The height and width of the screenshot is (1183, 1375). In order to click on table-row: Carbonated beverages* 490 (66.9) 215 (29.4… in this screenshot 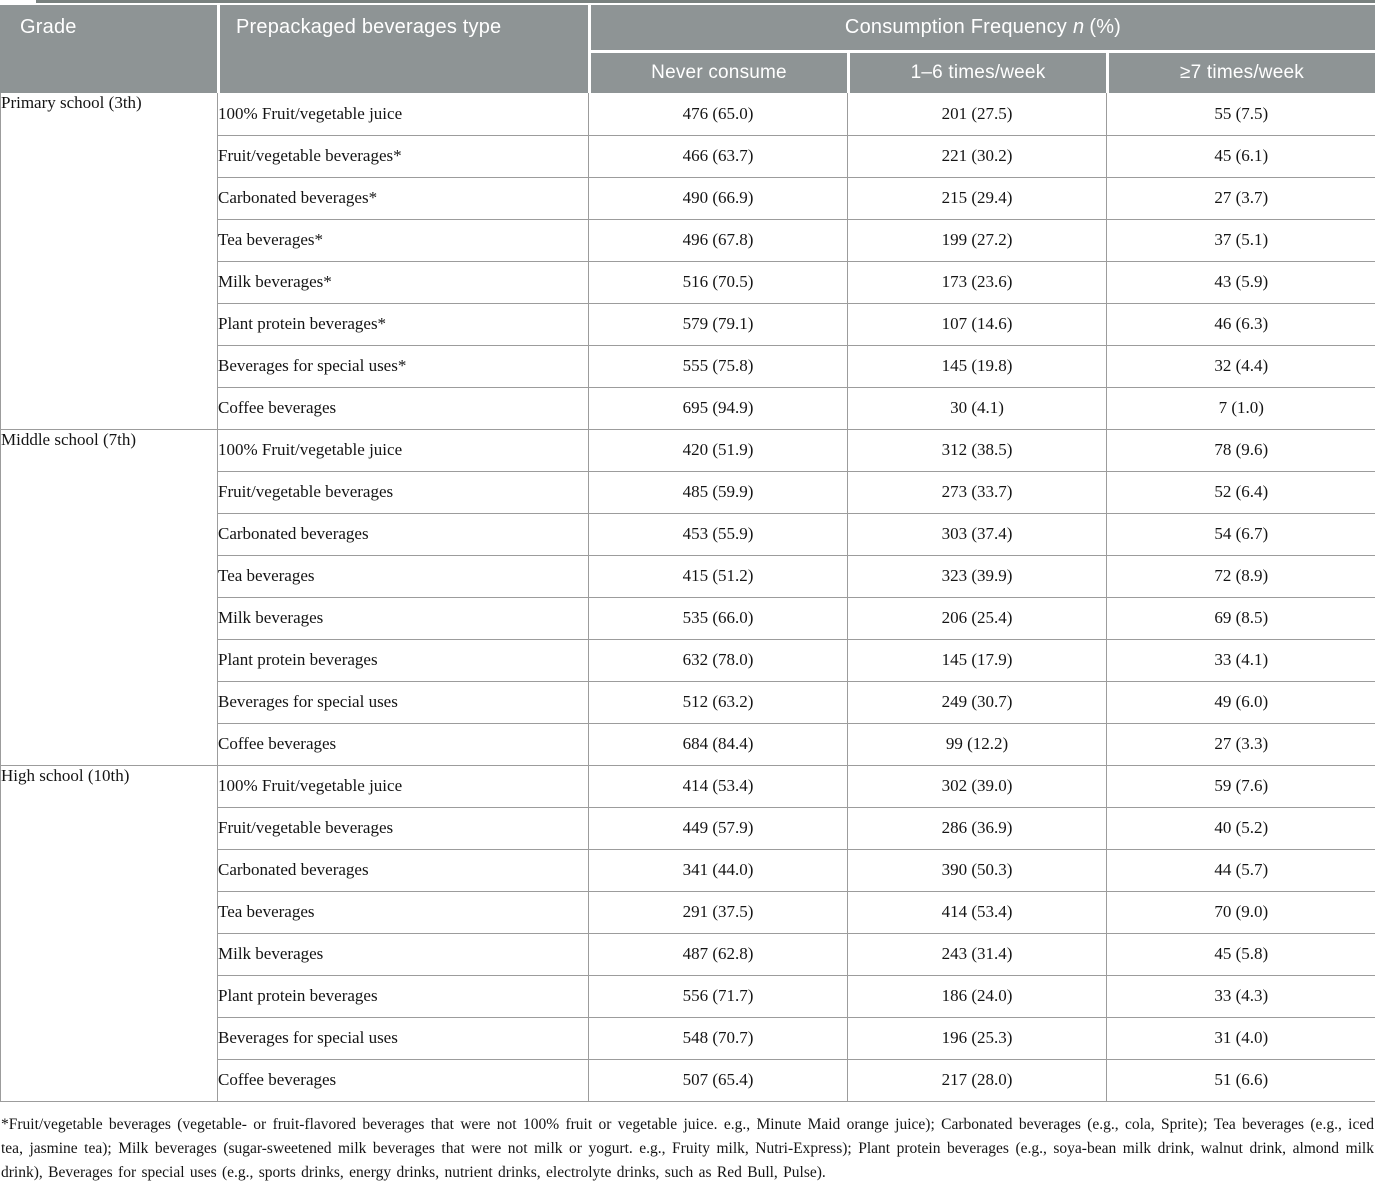, I will do `click(688, 198)`.